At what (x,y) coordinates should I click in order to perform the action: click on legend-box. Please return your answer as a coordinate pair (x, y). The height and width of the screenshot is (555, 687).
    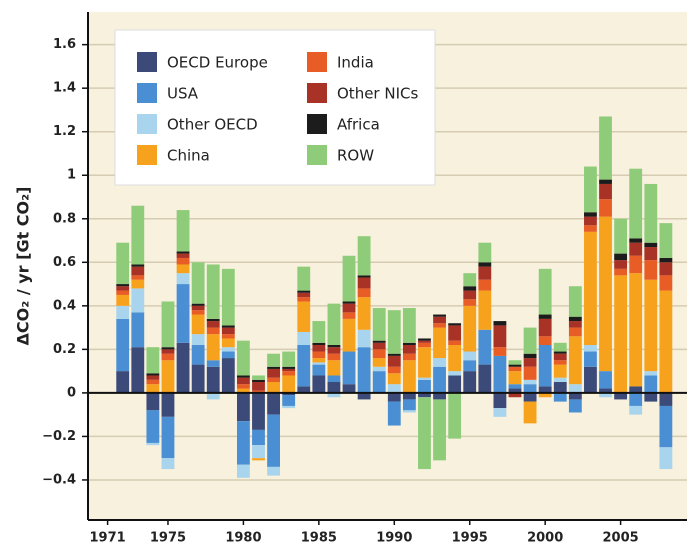
    Looking at the image, I should click on (275, 107).